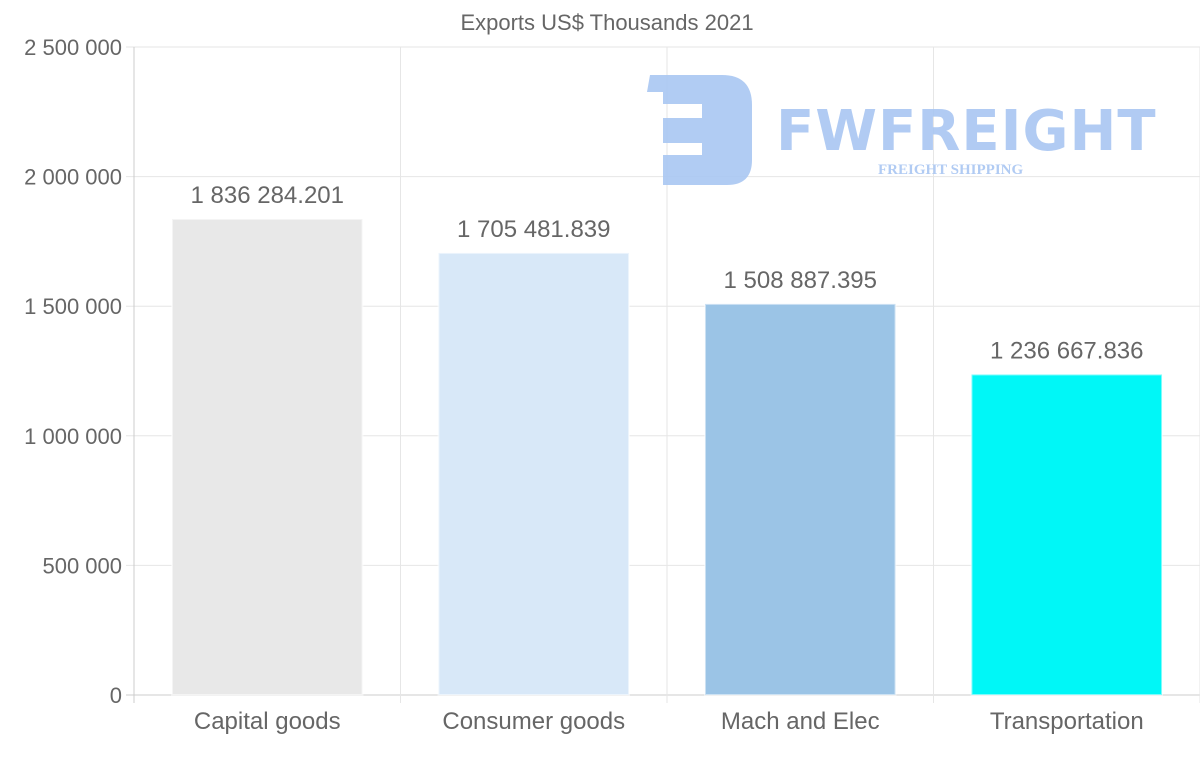 The image size is (1200, 763). I want to click on logo-mark-icon, so click(699, 130).